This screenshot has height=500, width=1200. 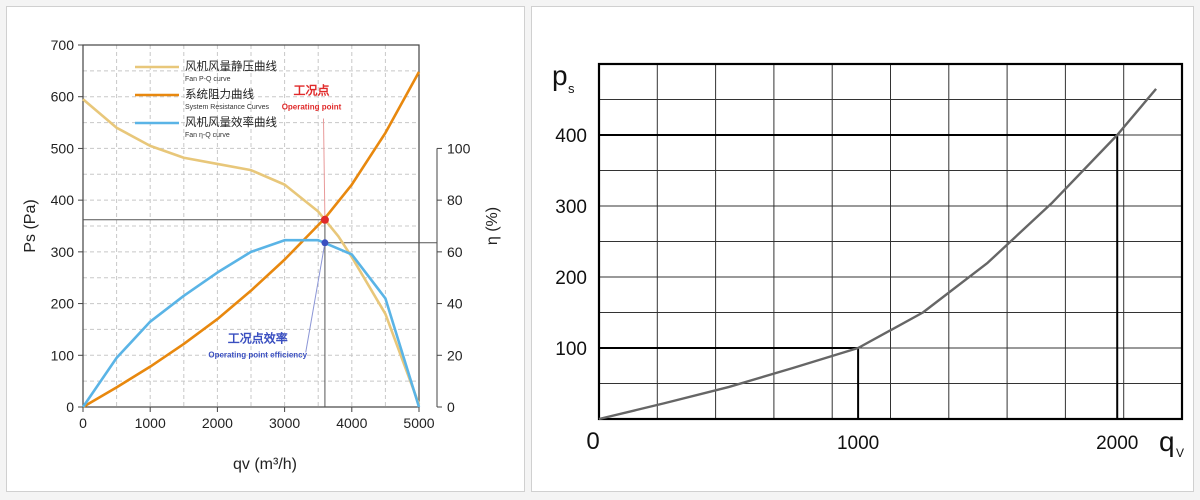 I want to click on x-axis-label-sub: V, so click(x=1180, y=453).